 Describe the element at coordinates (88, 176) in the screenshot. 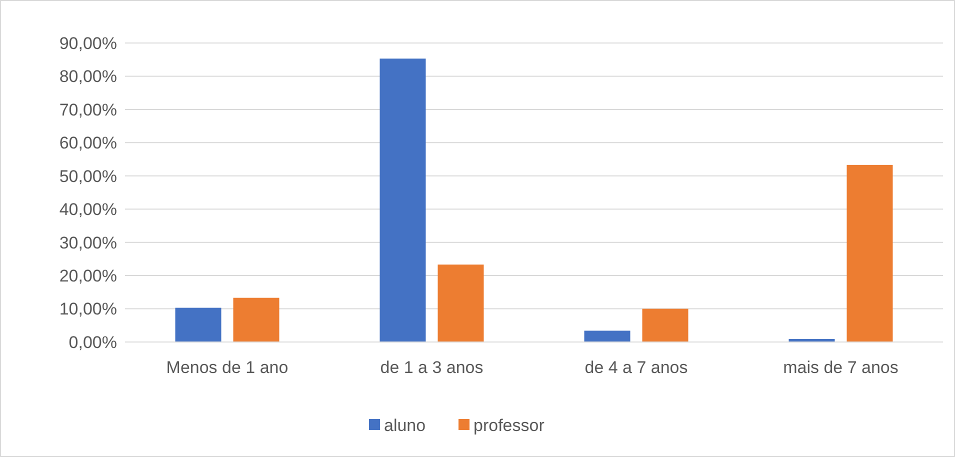

I see `y-tick-label: 50,00%` at that location.